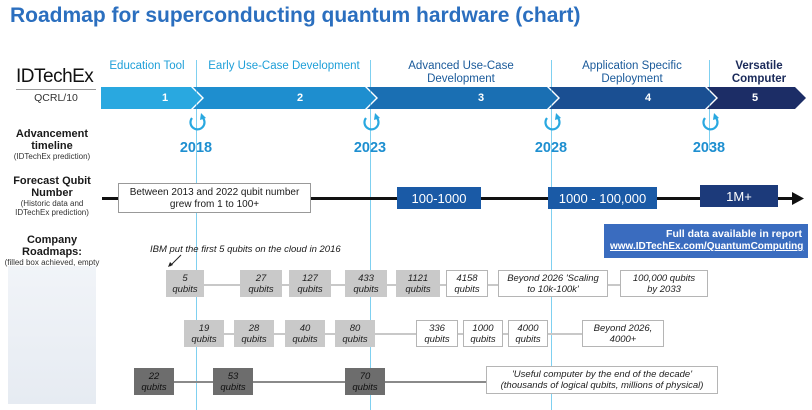 This screenshot has width=812, height=410. Describe the element at coordinates (52, 246) in the screenshot. I see `company-title: Company Roadmaps:` at that location.